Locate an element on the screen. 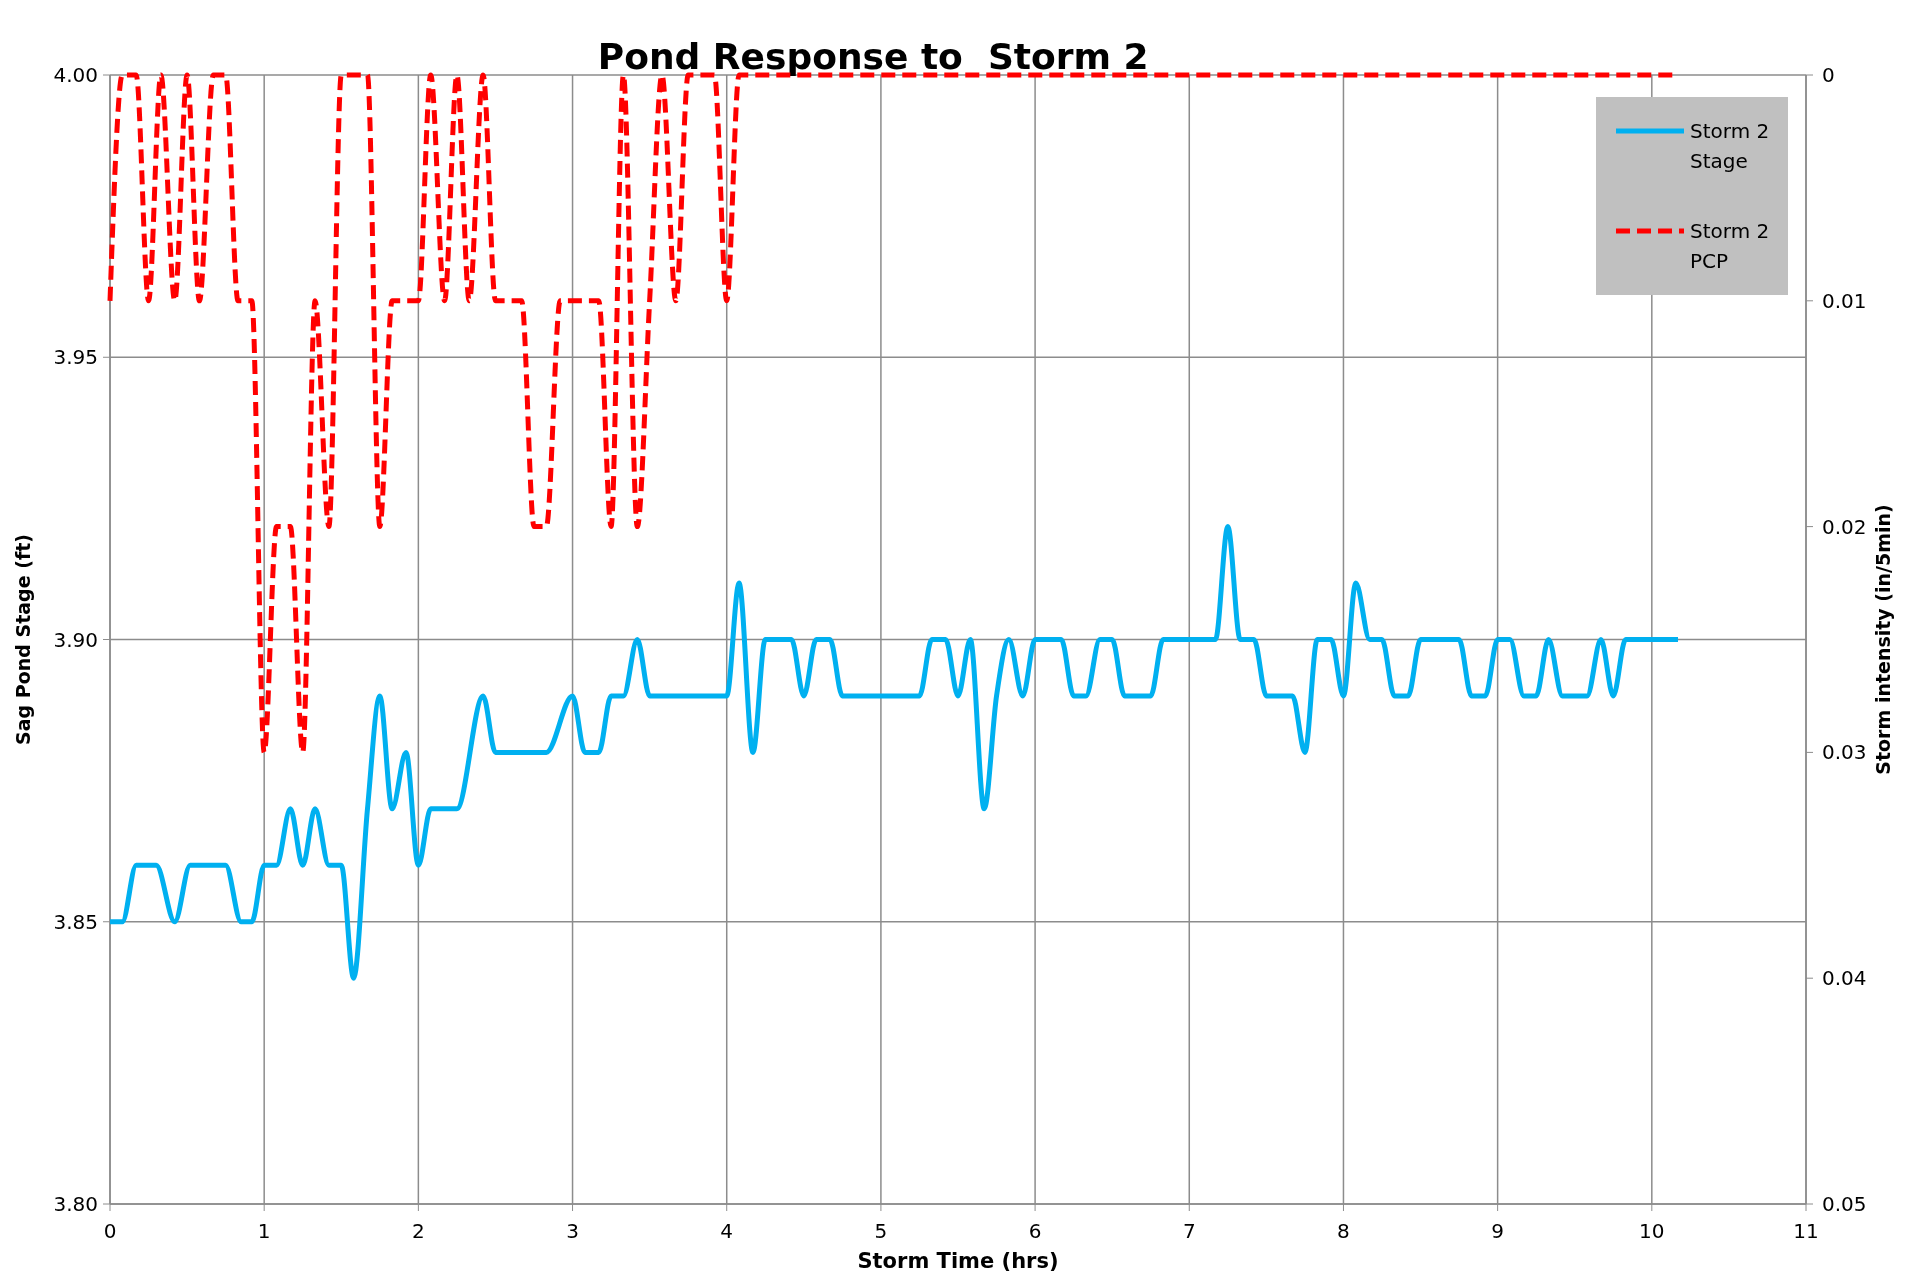 The width and height of the screenshot is (1920, 1283). x-tick-label: 7 is located at coordinates (1189, 1231).